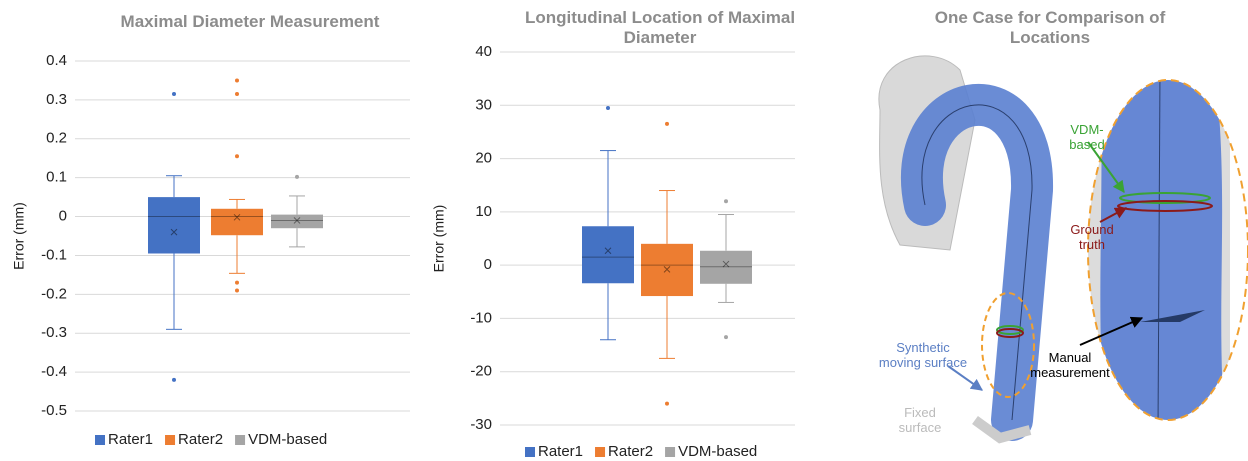 The width and height of the screenshot is (1248, 461). What do you see at coordinates (1087, 137) in the screenshot?
I see `annotation: VDM-based` at bounding box center [1087, 137].